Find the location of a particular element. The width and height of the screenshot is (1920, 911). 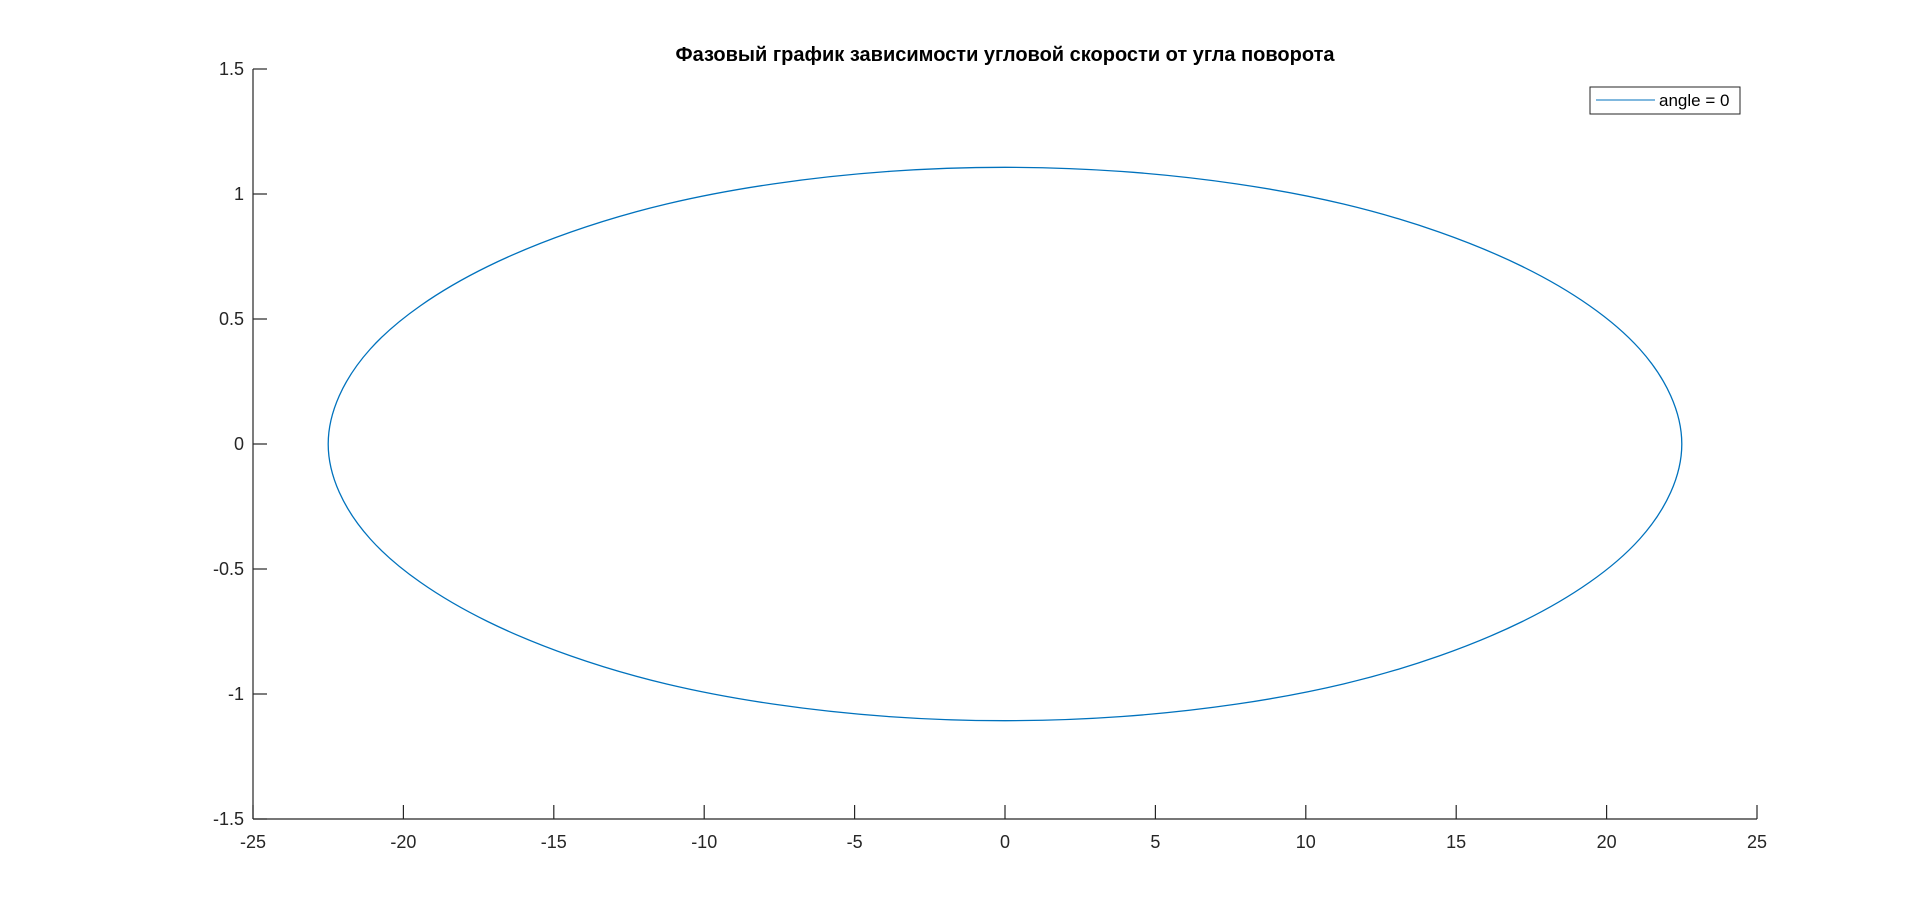

x-tick-label: 5 is located at coordinates (1155, 842).